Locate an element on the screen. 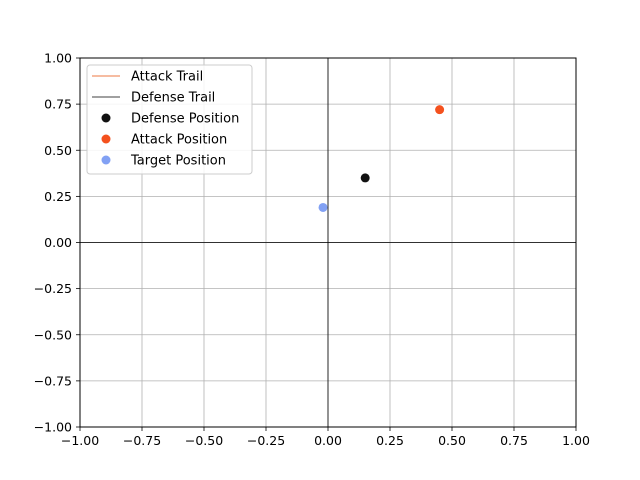 The width and height of the screenshot is (640, 480). legend-box is located at coordinates (169, 119).